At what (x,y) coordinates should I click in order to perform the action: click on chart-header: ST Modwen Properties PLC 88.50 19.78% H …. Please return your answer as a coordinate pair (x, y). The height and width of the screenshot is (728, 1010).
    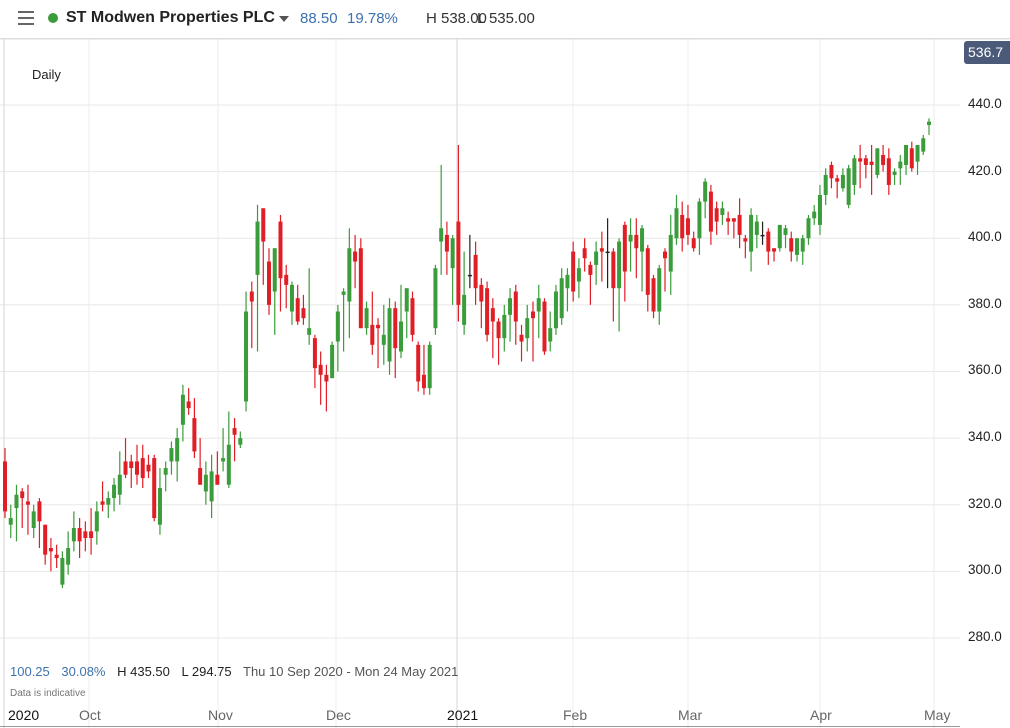
    Looking at the image, I should click on (505, 19).